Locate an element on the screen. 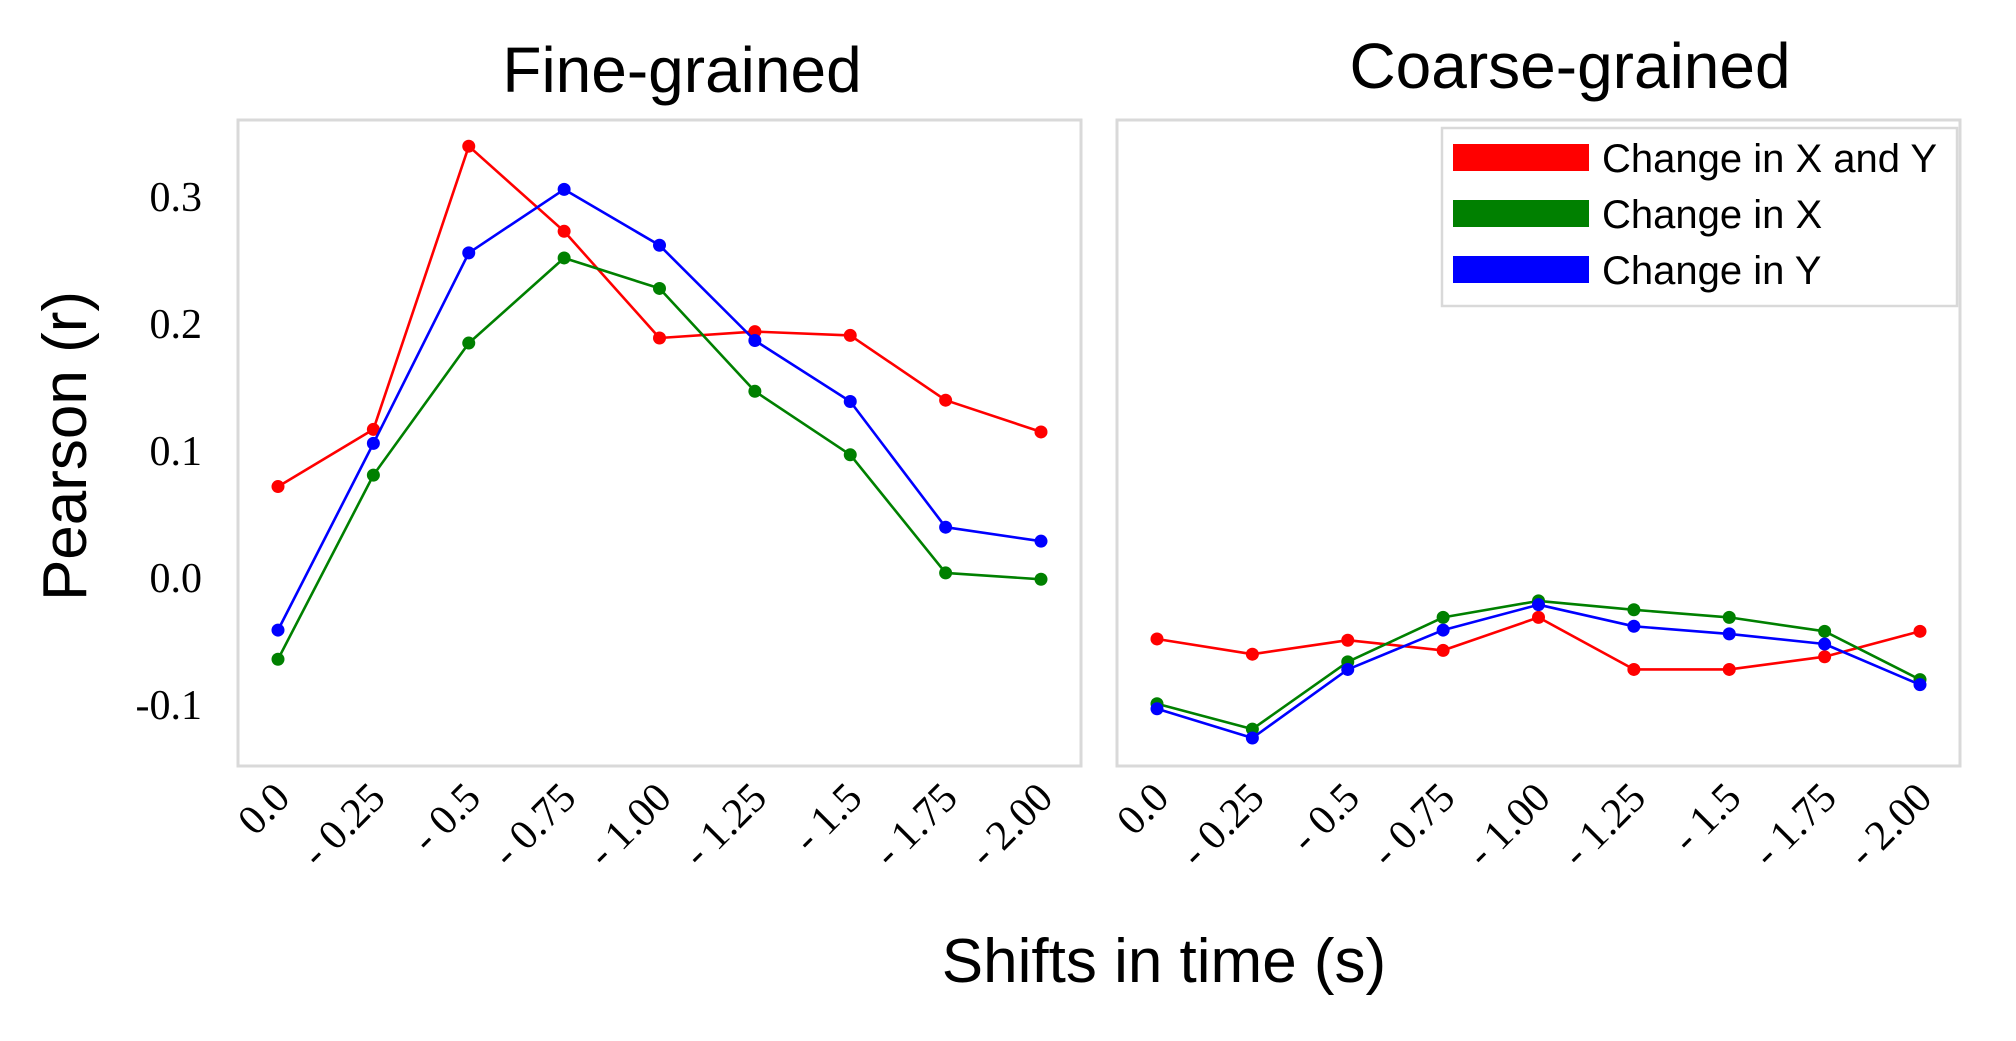 The height and width of the screenshot is (1041, 2016). left-series-line-change-in-x is located at coordinates (659, 458).